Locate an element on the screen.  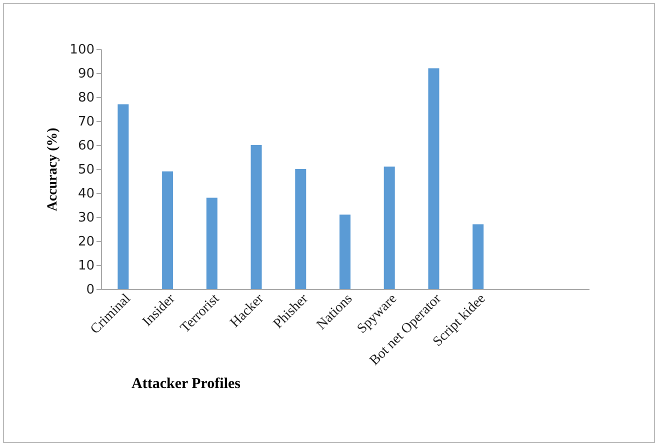
y-tick-label: 90 is located at coordinates (86, 74).